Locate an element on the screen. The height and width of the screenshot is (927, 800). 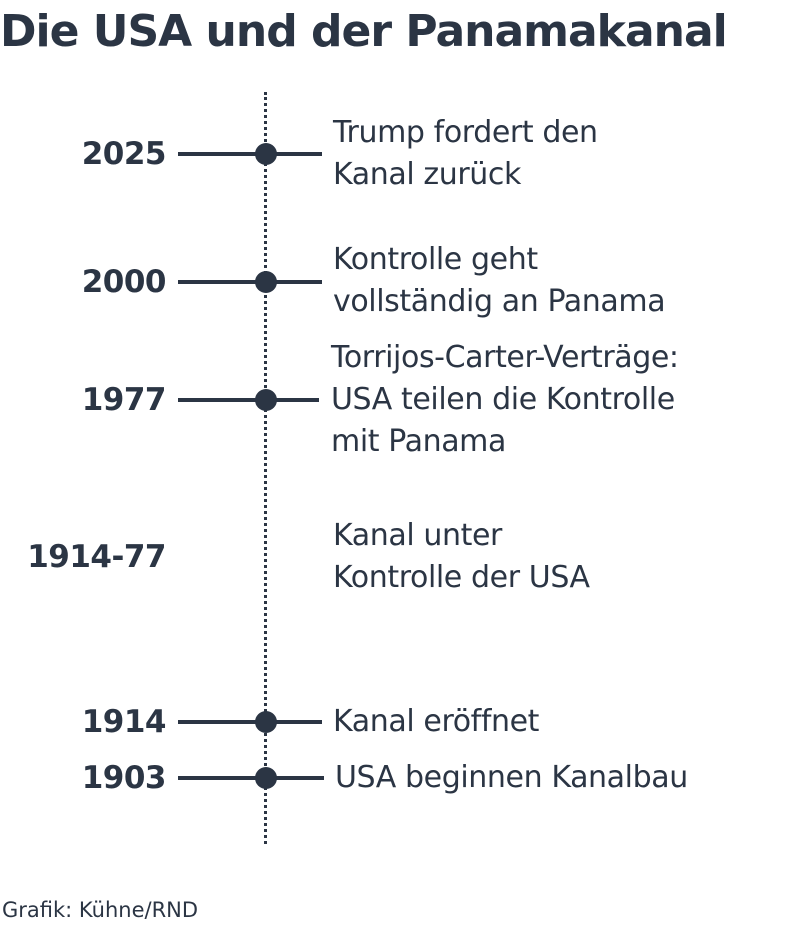
event-description-line: Kontrolle geht is located at coordinates (435, 259).